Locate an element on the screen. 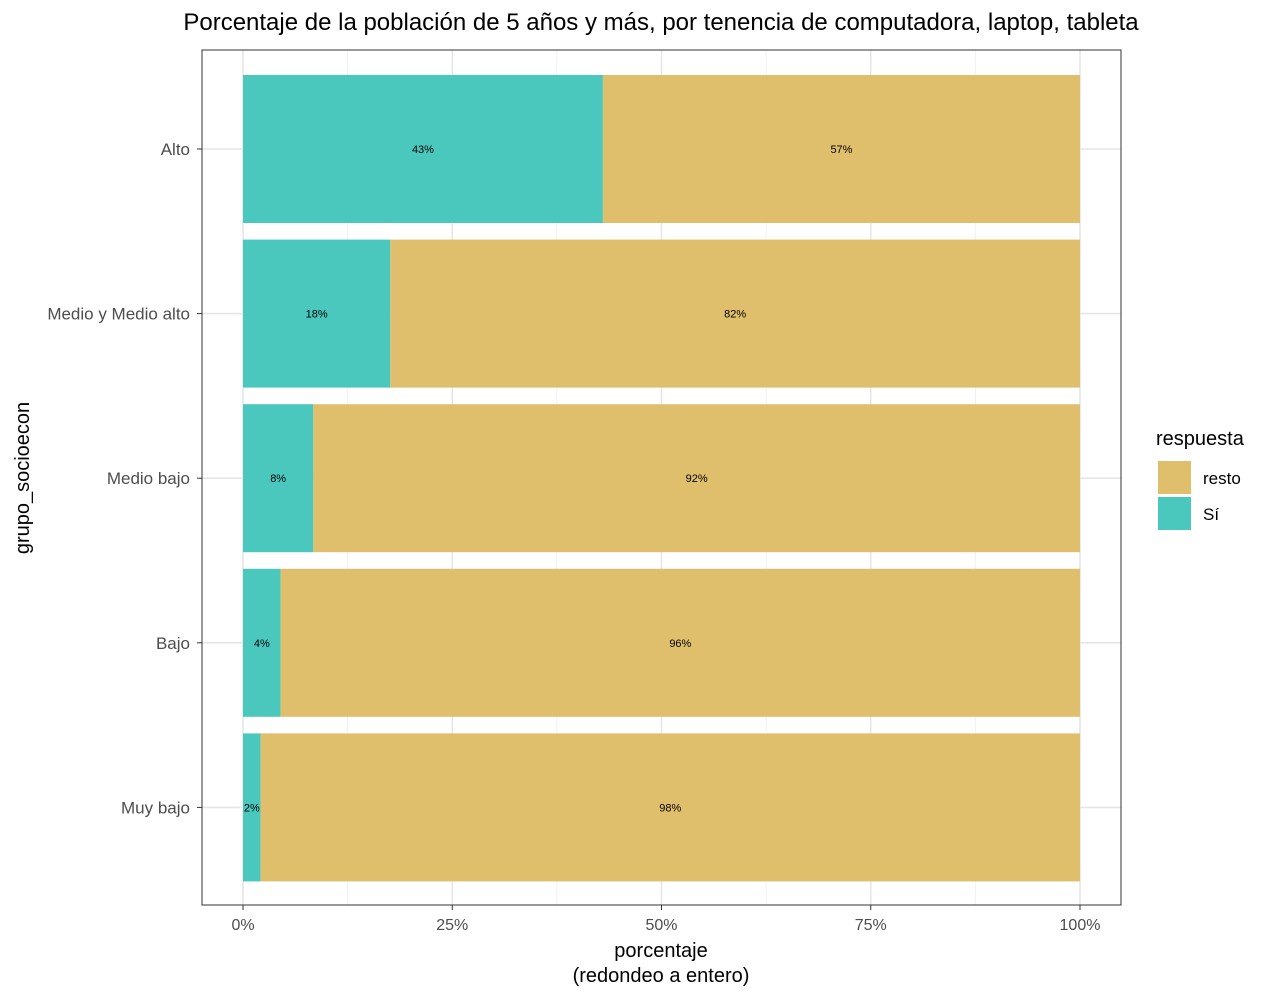 This screenshot has width=1280, height=1000. x-axis-label: porcentaje is located at coordinates (660, 951).